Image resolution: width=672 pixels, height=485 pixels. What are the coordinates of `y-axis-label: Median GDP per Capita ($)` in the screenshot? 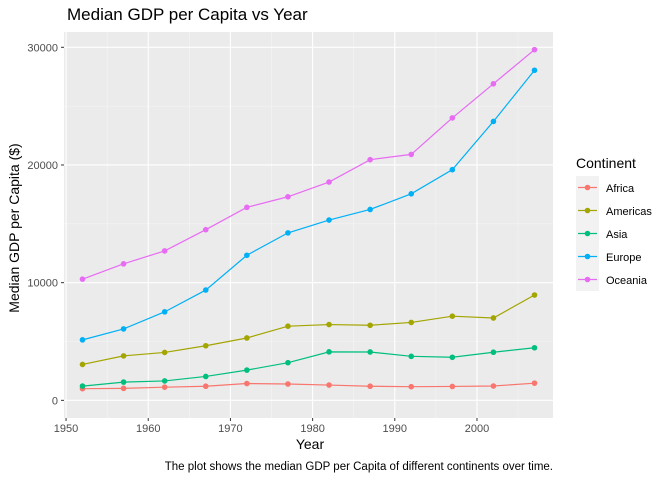 It's located at (14, 227).